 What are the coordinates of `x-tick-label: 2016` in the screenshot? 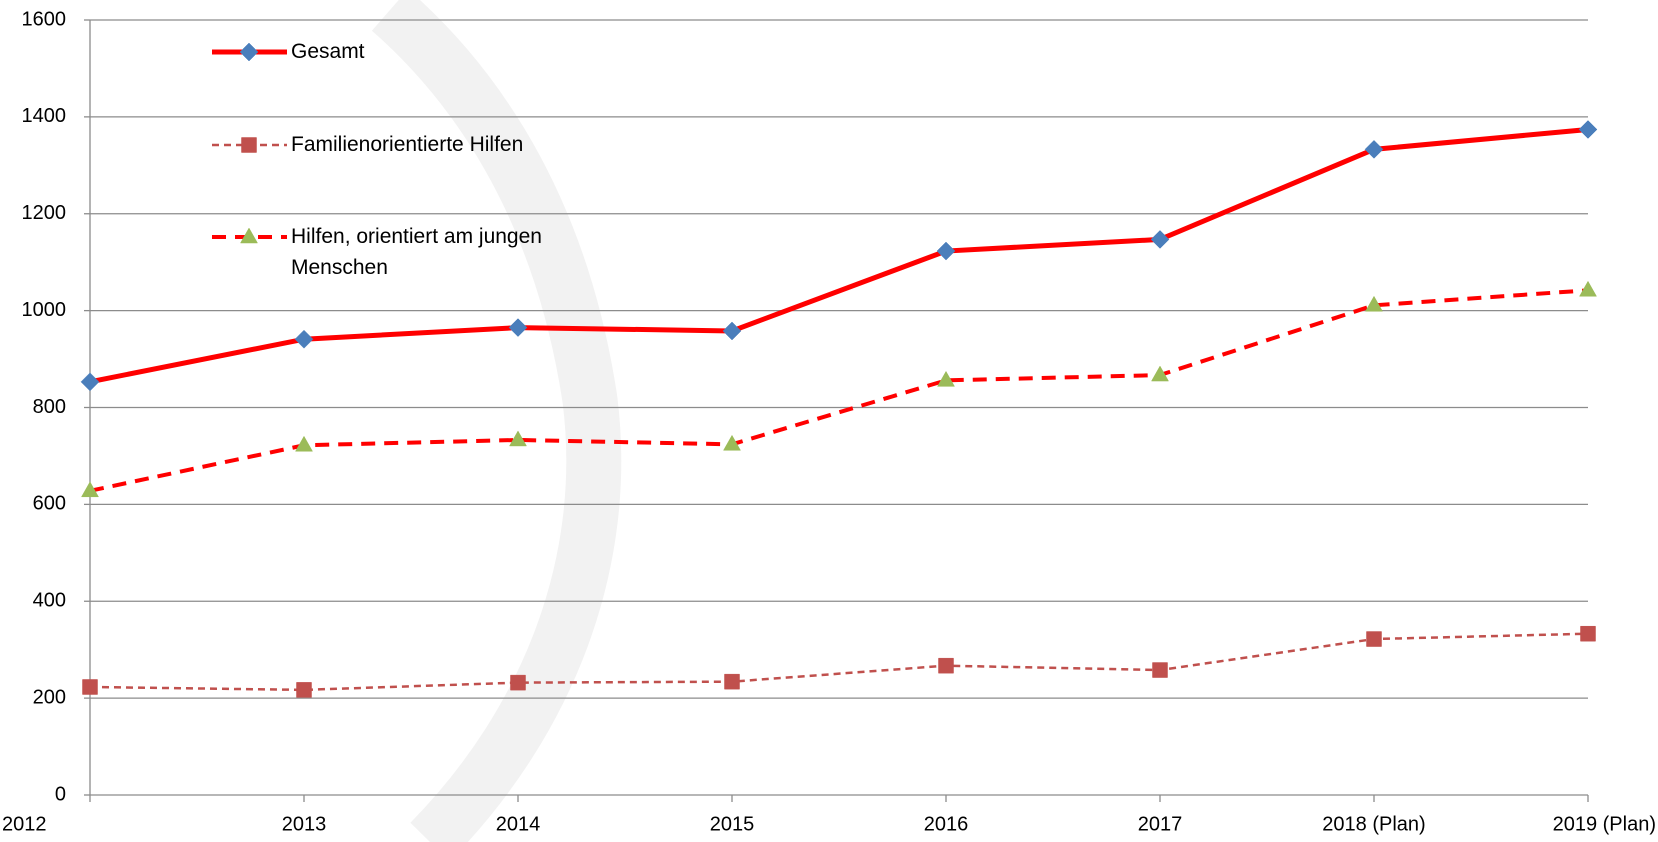 It's located at (946, 824).